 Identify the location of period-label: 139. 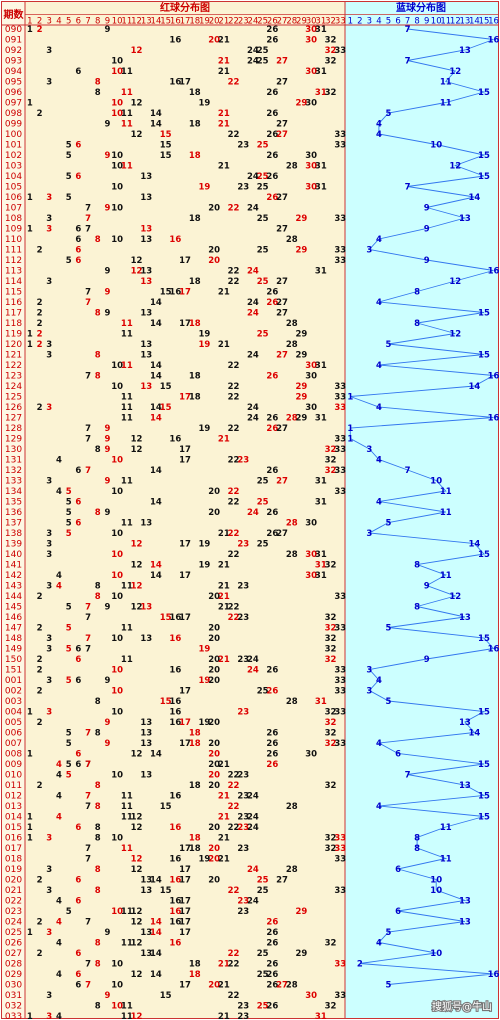
(13, 545).